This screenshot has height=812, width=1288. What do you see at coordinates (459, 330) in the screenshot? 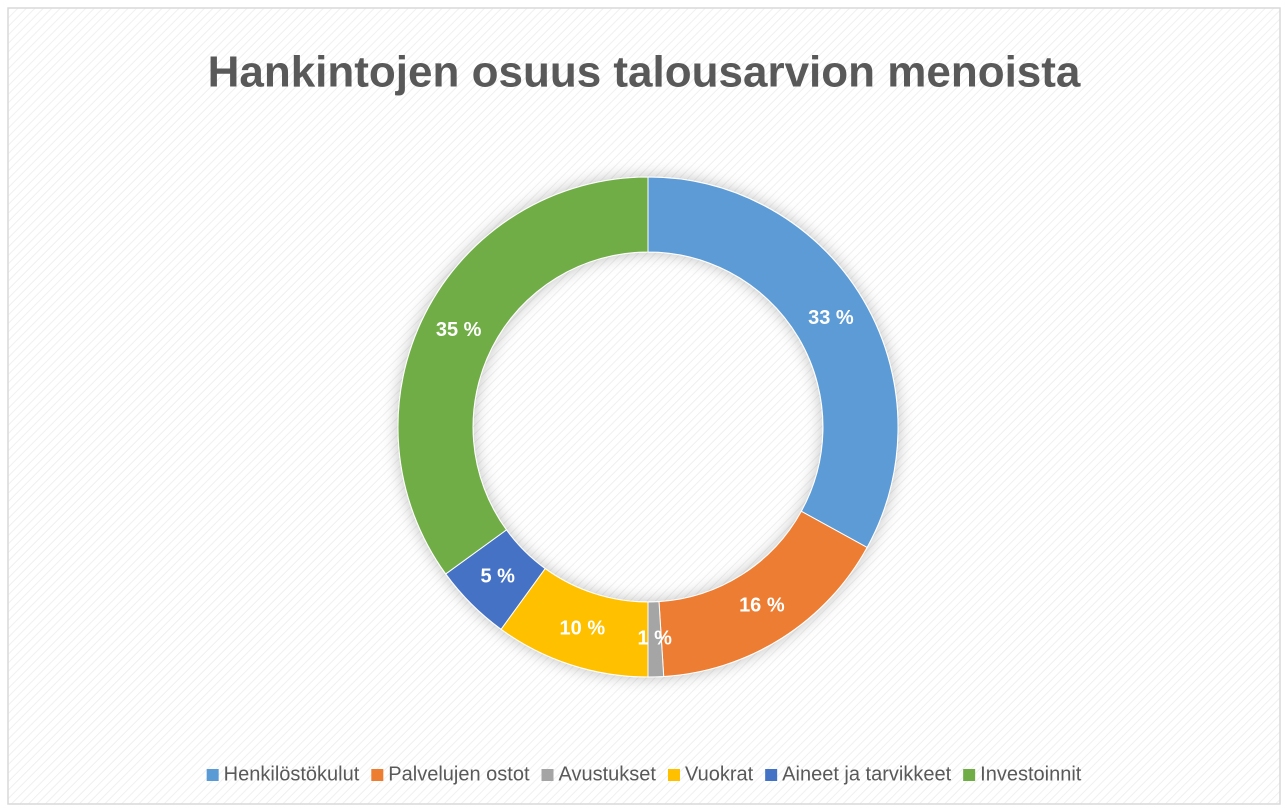
I see `value-label: 35 %` at bounding box center [459, 330].